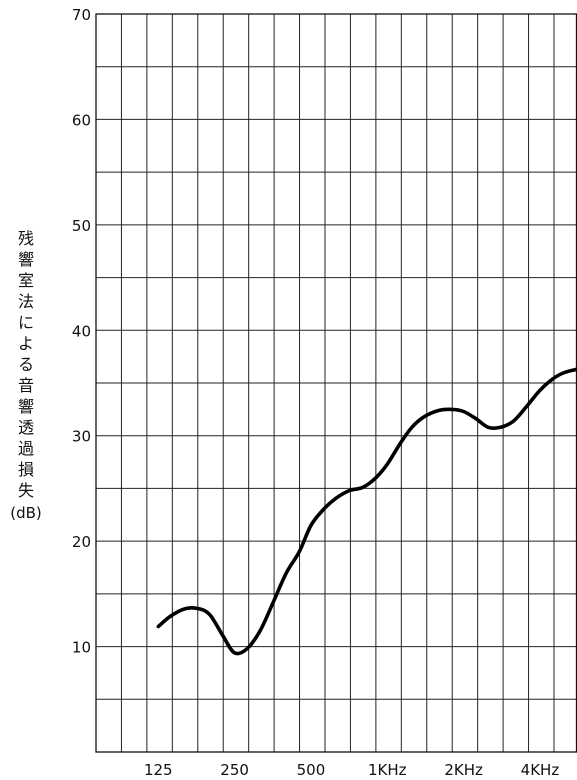 This screenshot has width=577, height=780. What do you see at coordinates (81, 648) in the screenshot?
I see `y-tick-label: 10` at bounding box center [81, 648].